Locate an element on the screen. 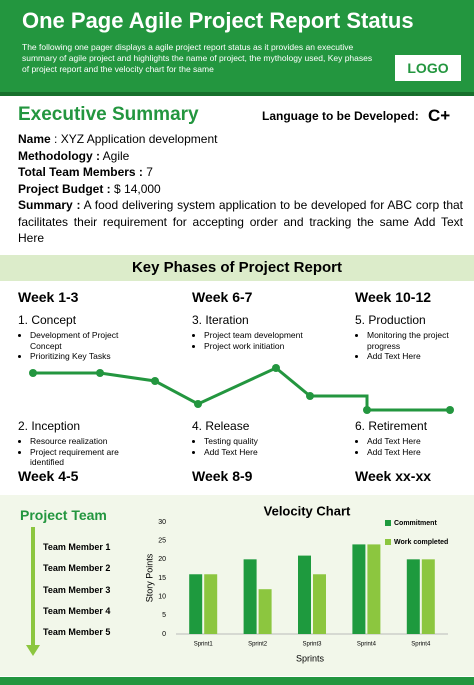 This screenshot has height=685, width=474. language-label: Language to be Developed: is located at coordinates (340, 116).